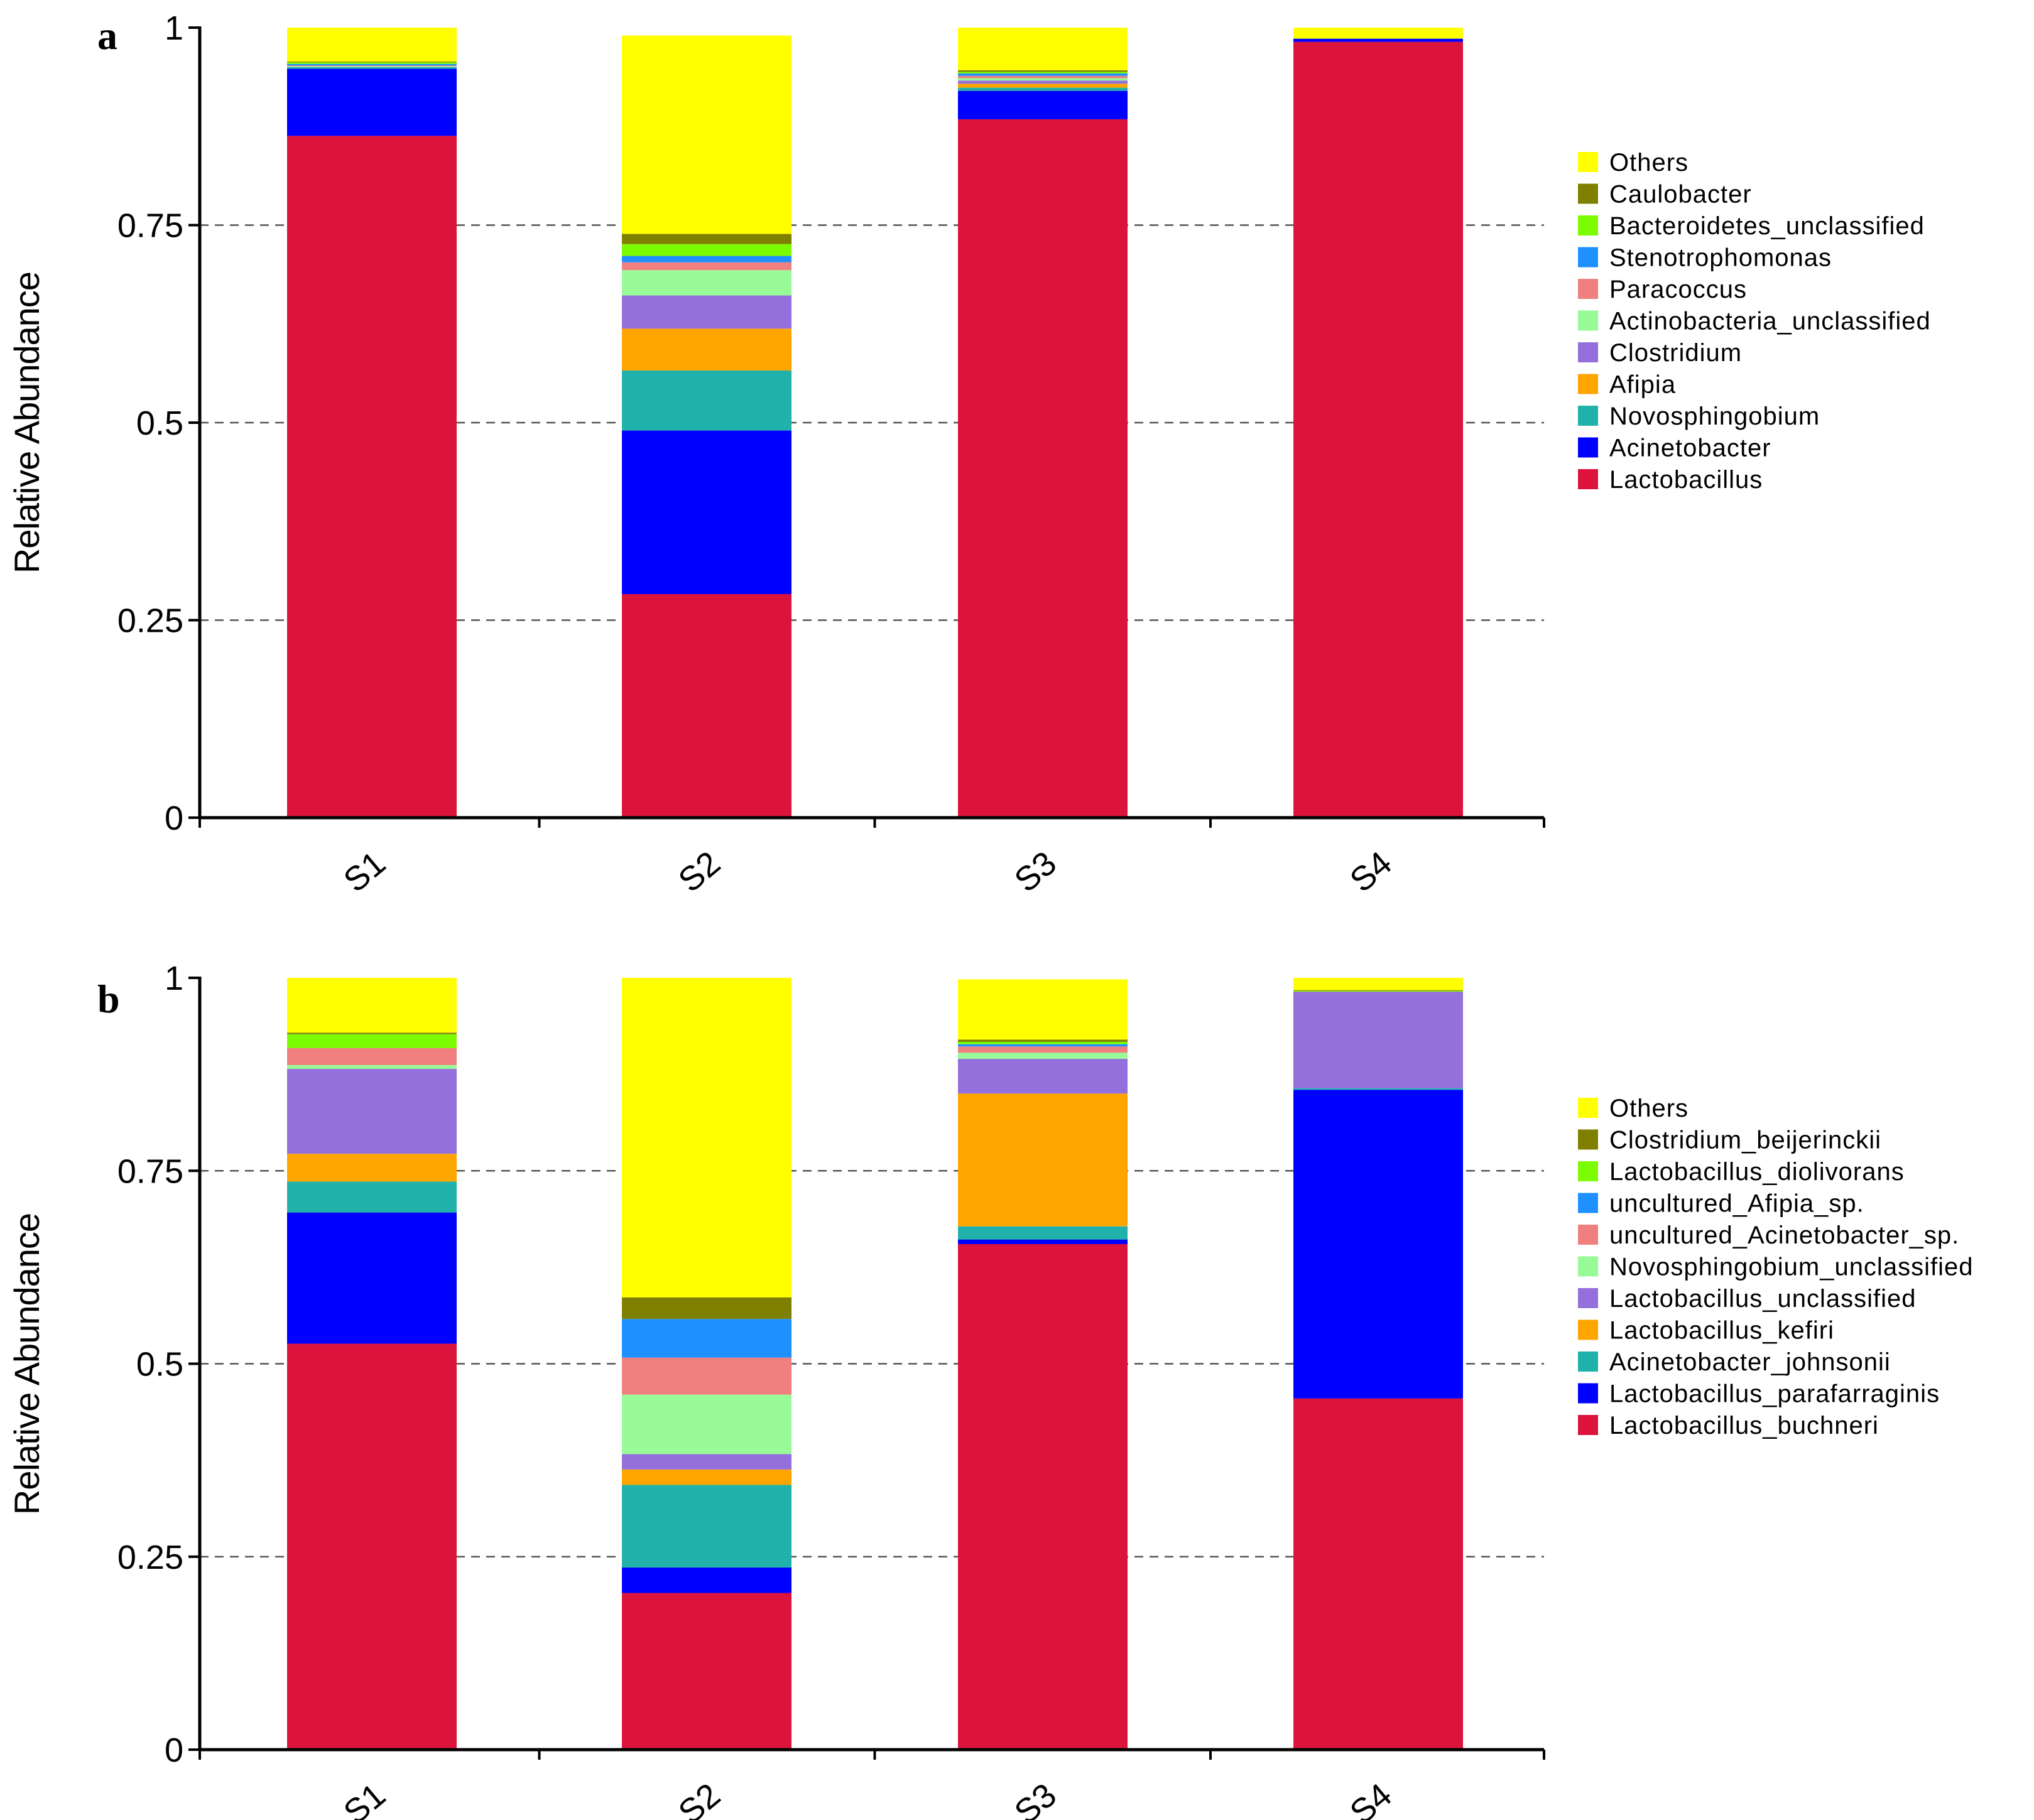 The height and width of the screenshot is (1820, 2034). Describe the element at coordinates (1378, 1040) in the screenshot. I see `bar-segment-s4-lactobacillus-unclassified` at that location.